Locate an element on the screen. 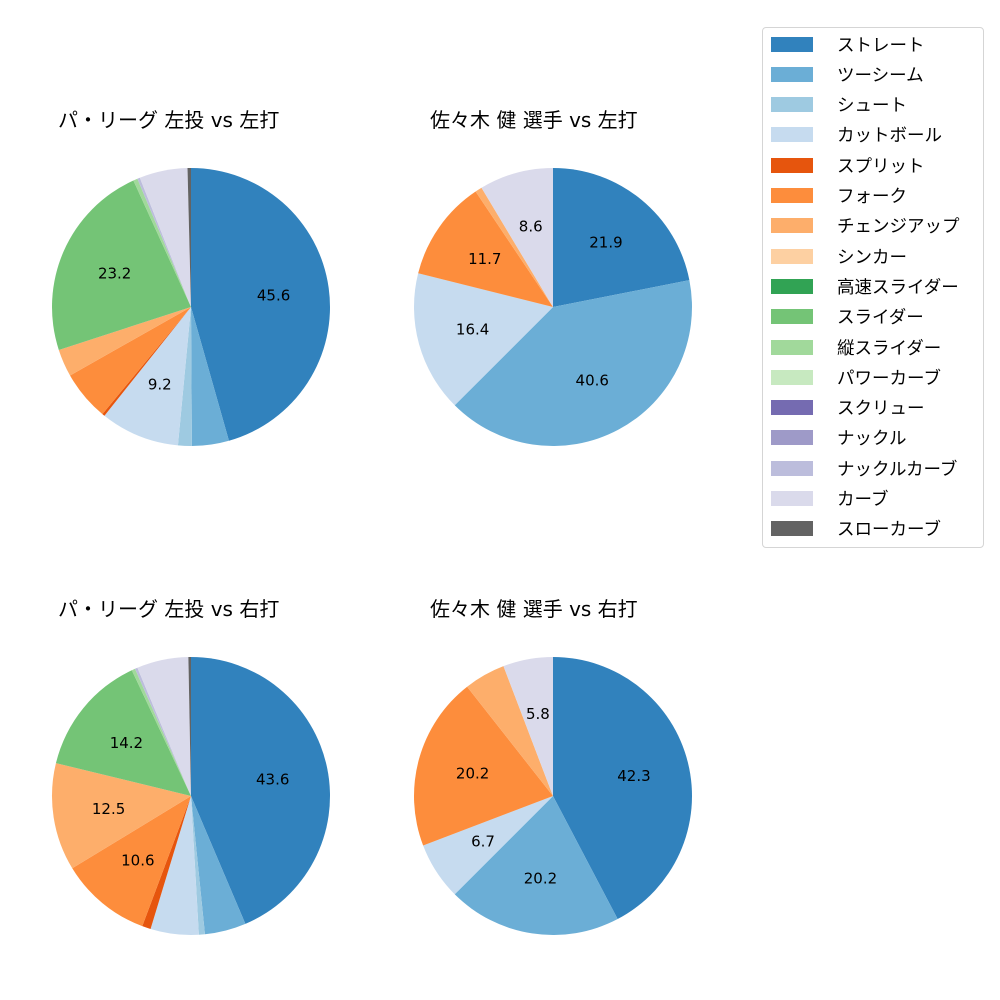 This screenshot has height=1000, width=1000. legend-label: フォーク is located at coordinates (872, 197).